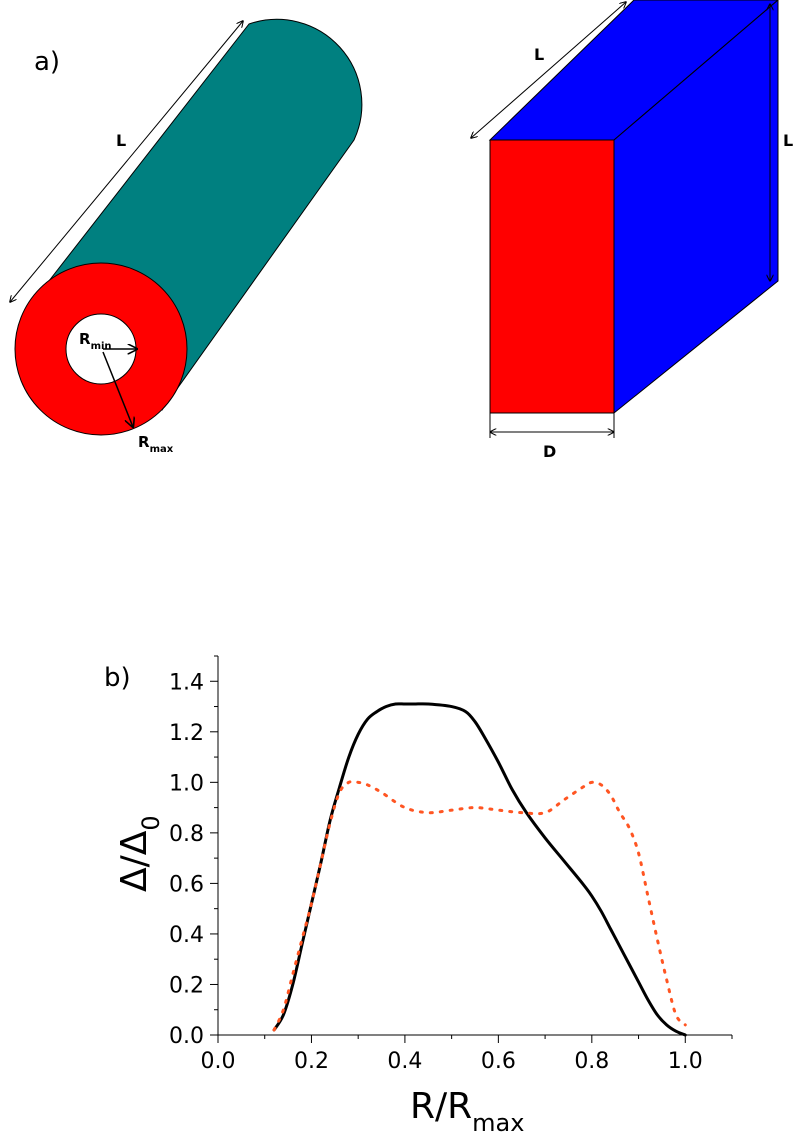  What do you see at coordinates (311, 1061) in the screenshot?
I see `x-tick-label: 0.2` at bounding box center [311, 1061].